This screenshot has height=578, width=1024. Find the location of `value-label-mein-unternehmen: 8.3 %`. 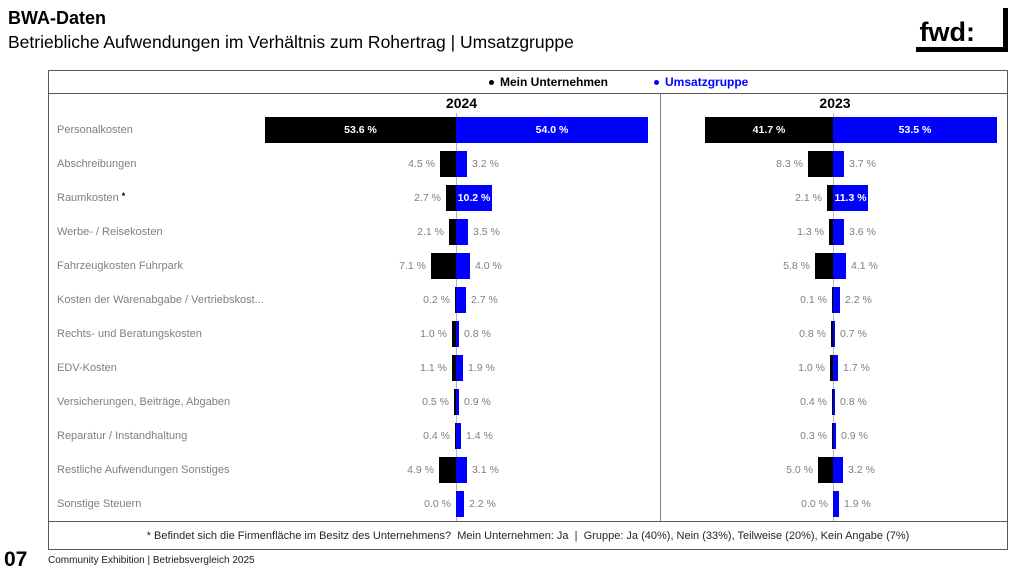

value-label-mein-unternehmen: 8.3 % is located at coordinates (789, 164).